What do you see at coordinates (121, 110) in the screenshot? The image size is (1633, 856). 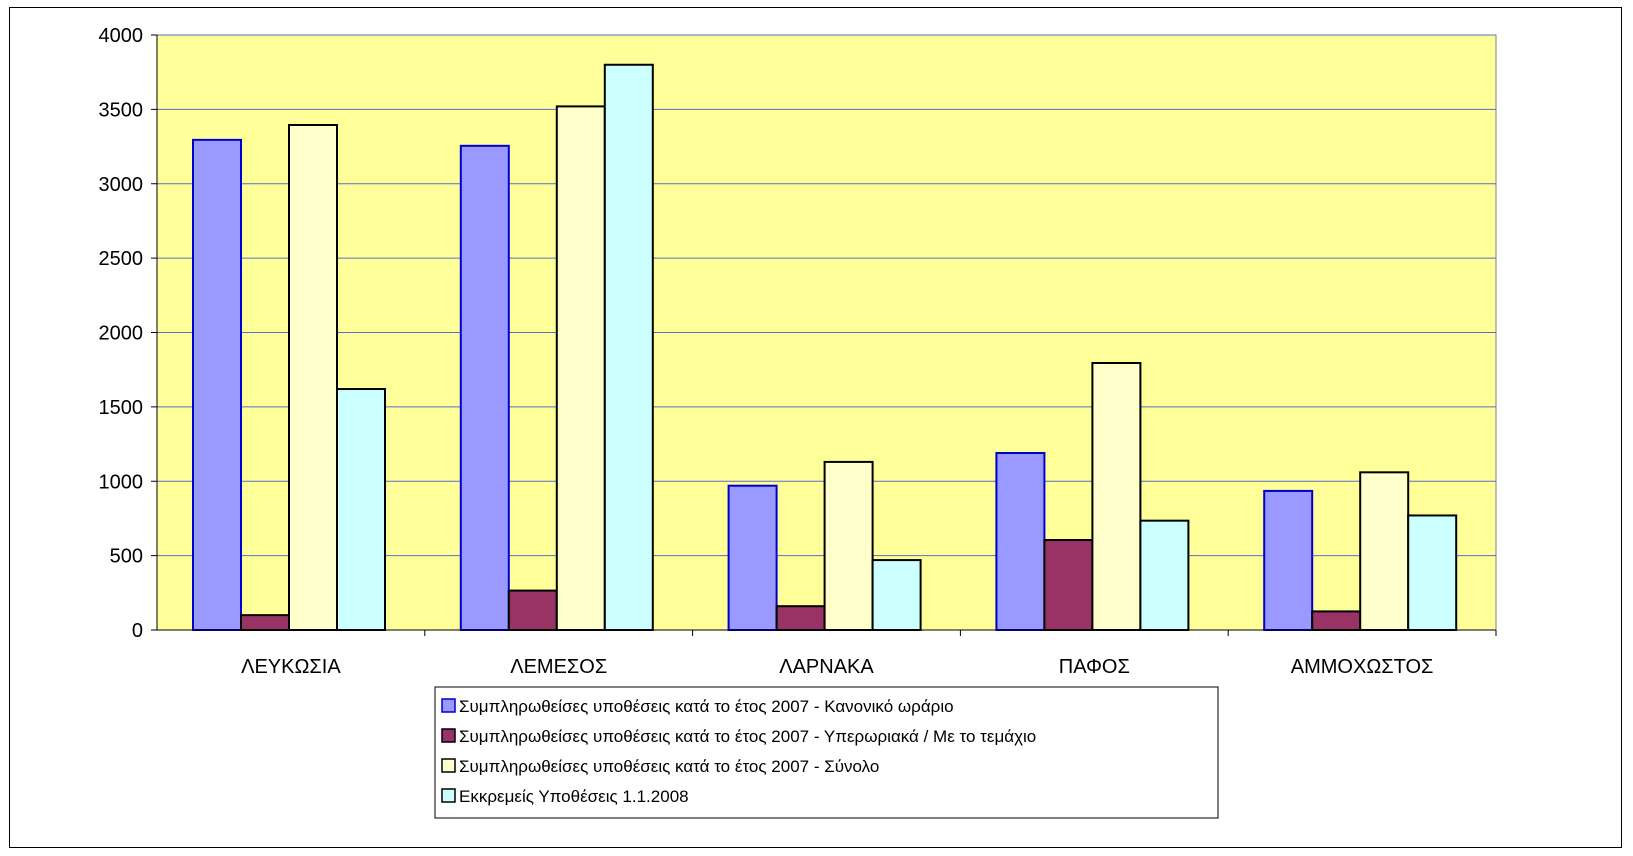 I see `y-tick-label: 3500` at bounding box center [121, 110].